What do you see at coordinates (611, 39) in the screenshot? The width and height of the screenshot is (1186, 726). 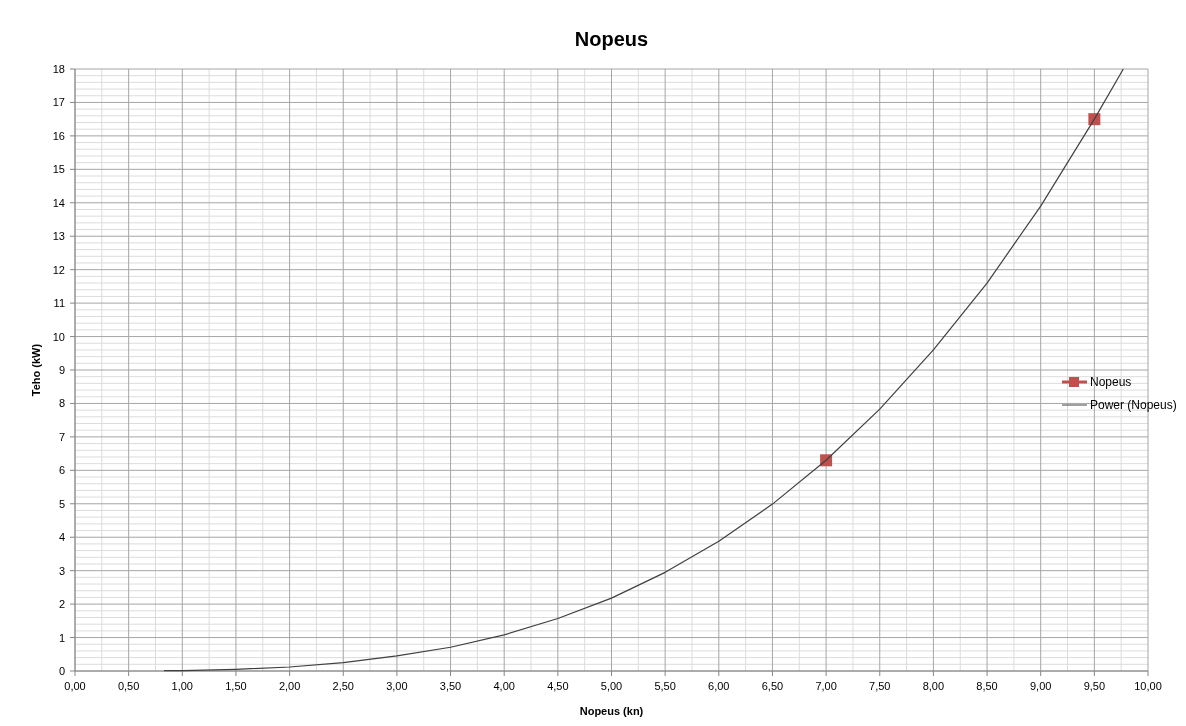 I see `chart-title: Nopeus` at bounding box center [611, 39].